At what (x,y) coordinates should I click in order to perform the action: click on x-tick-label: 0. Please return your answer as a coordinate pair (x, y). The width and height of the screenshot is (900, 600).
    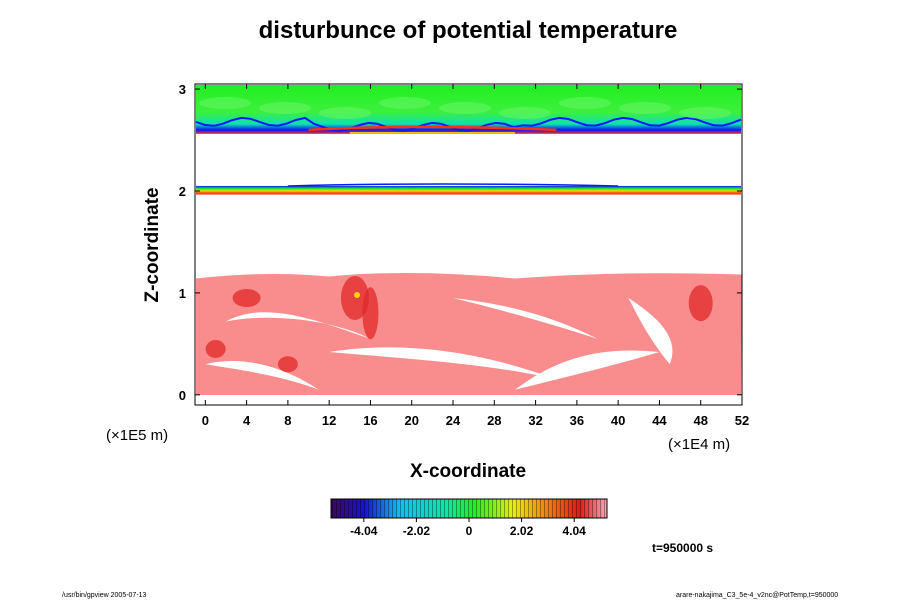
    Looking at the image, I should click on (205, 420).